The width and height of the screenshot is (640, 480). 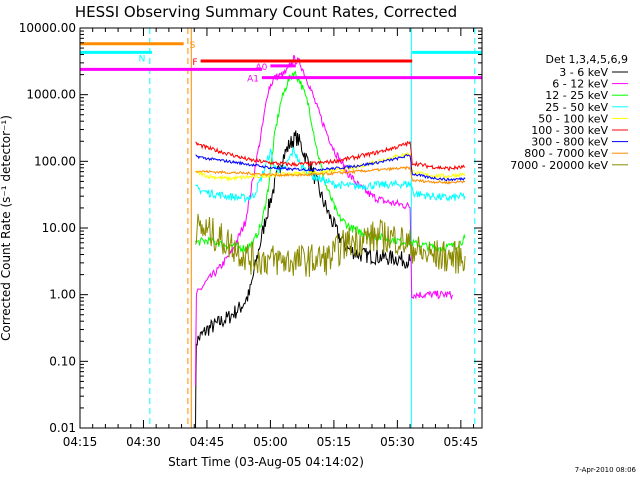 What do you see at coordinates (80, 442) in the screenshot?
I see `x-tick-label-04-15: 04:15` at bounding box center [80, 442].